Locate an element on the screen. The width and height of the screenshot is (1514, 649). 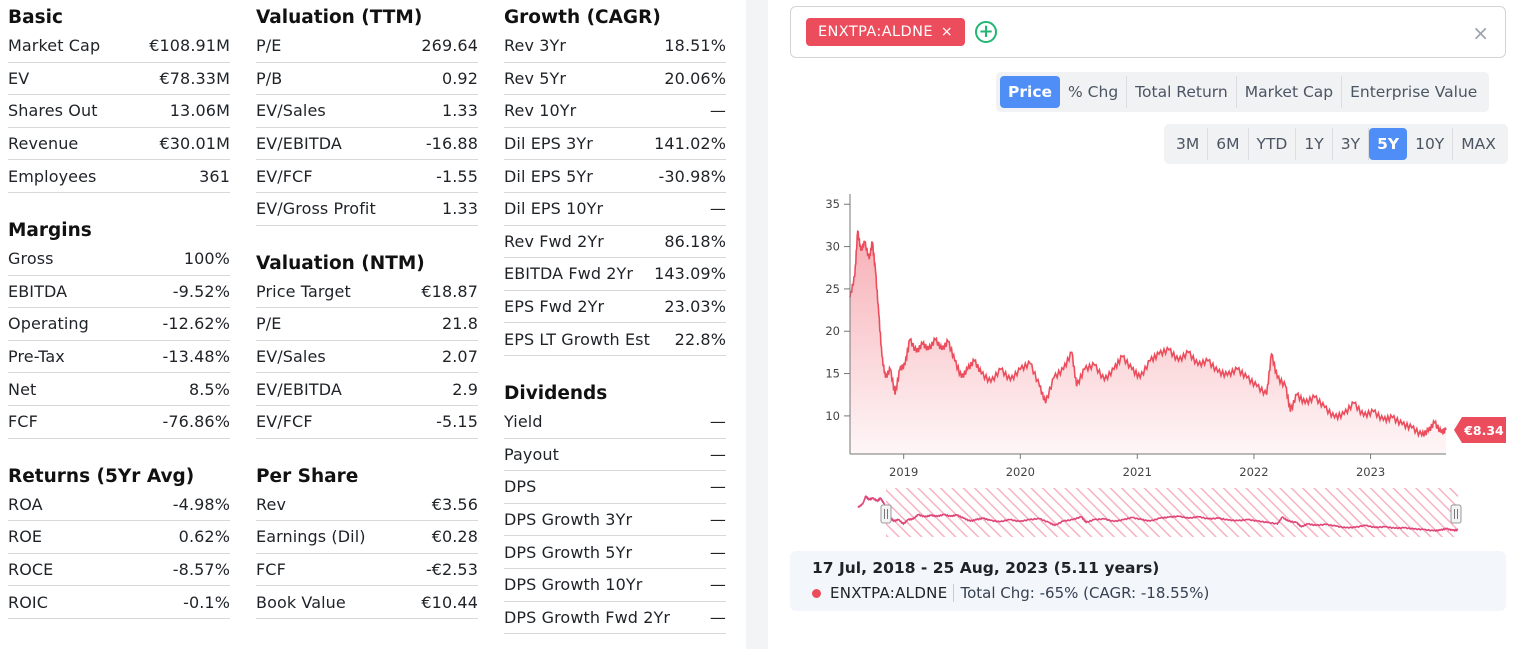
stat-value: -76.86% is located at coordinates (196, 422).